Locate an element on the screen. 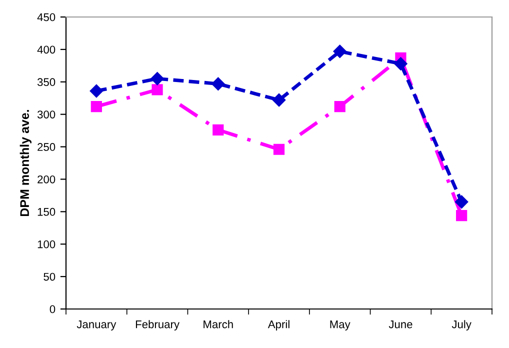 The image size is (509, 348). x-tick-label: July is located at coordinates (462, 325).